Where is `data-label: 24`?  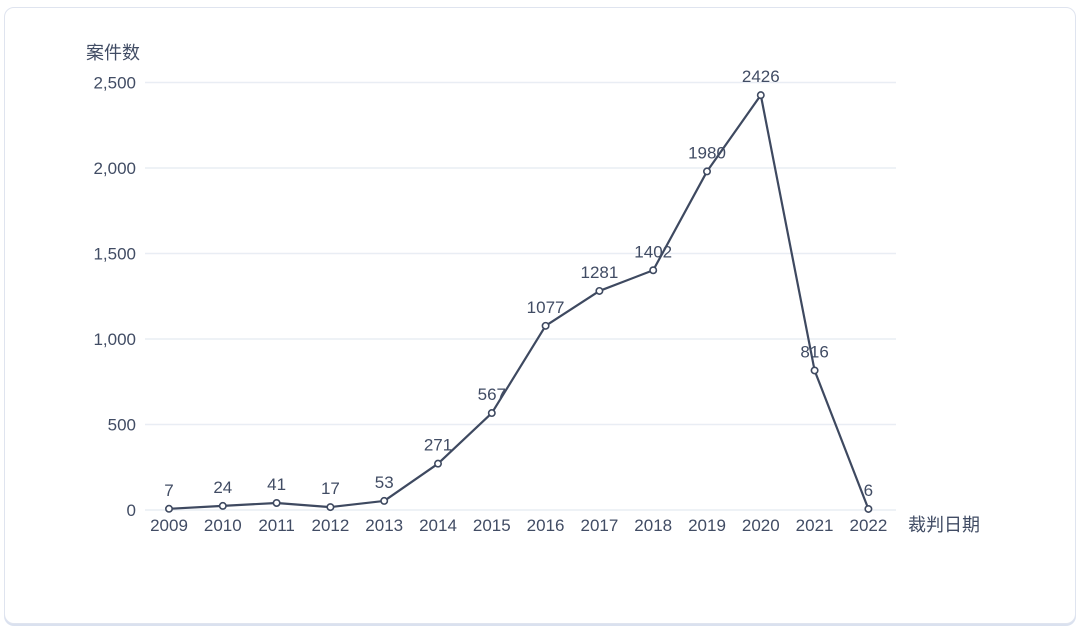
data-label: 24 is located at coordinates (222, 487).